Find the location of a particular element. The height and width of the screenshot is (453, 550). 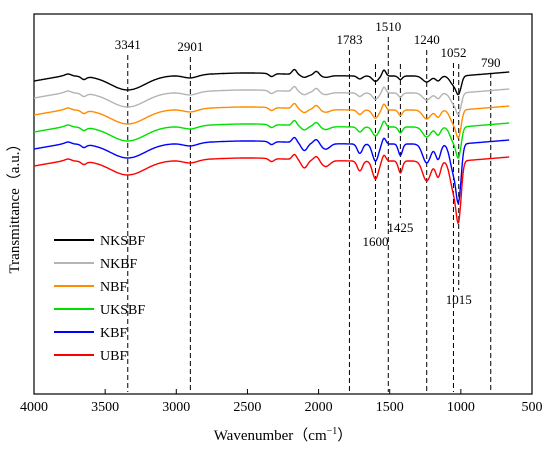

x-tick-label-2500: 2500 is located at coordinates (247, 407).